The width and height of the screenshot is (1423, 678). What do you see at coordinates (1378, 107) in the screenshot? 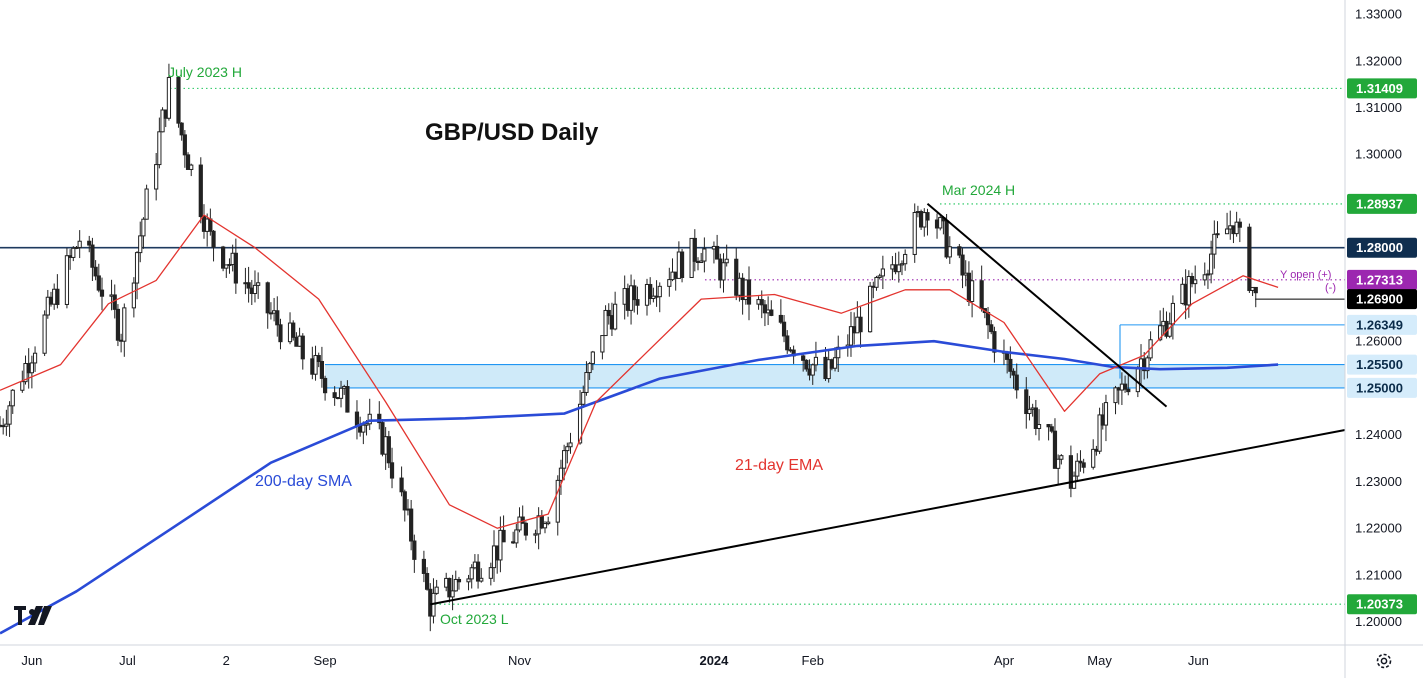
I see `y-tick-label: 1.31000` at bounding box center [1378, 107].